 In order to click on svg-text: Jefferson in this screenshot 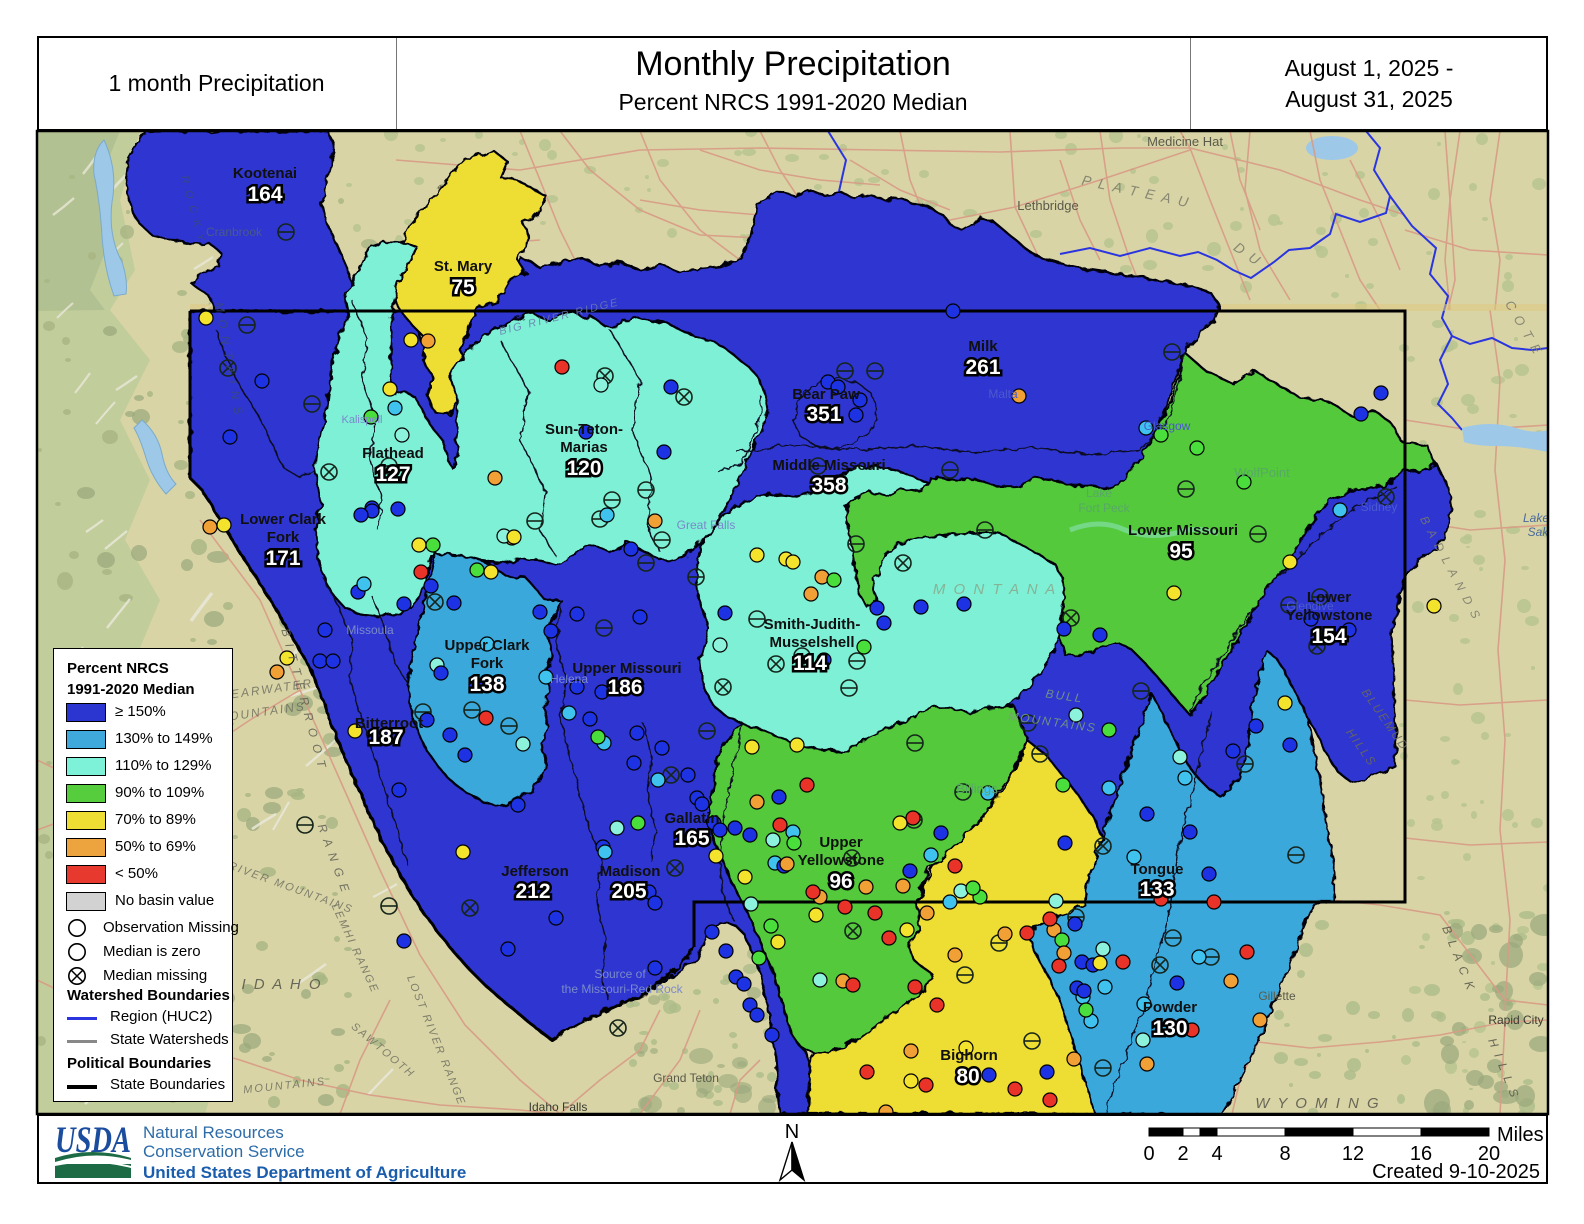, I will do `click(535, 871)`.